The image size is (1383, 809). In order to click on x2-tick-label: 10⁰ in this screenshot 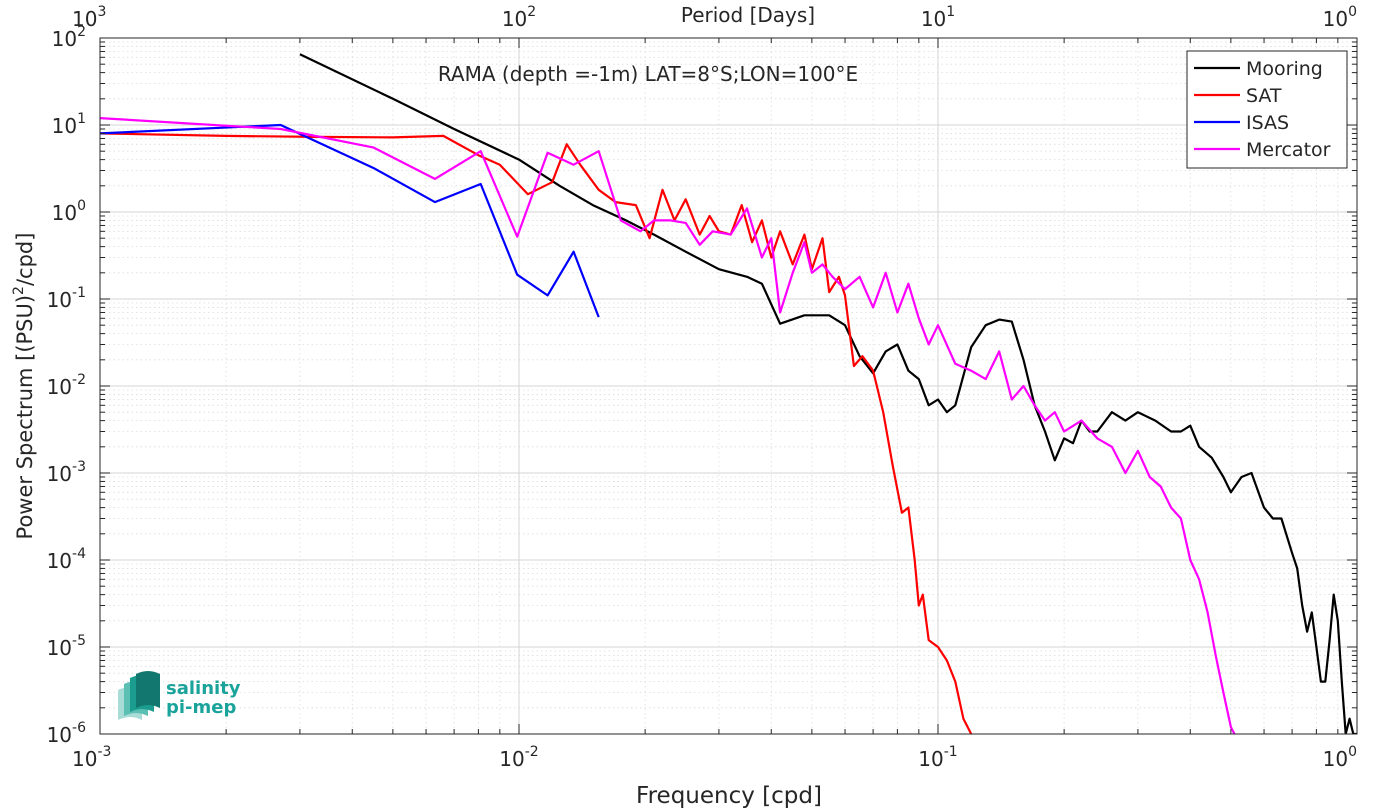, I will do `click(1340, 17)`.